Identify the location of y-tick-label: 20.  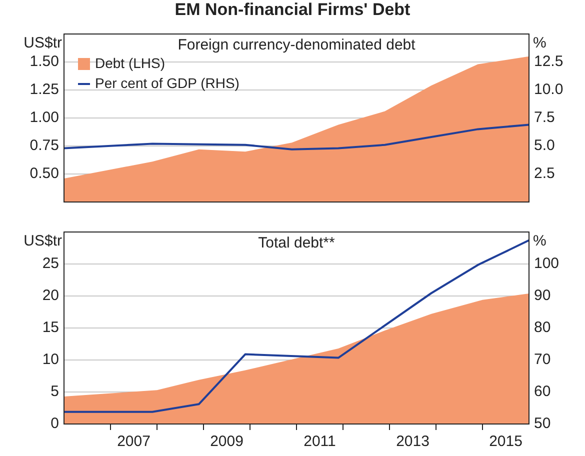
(50, 295).